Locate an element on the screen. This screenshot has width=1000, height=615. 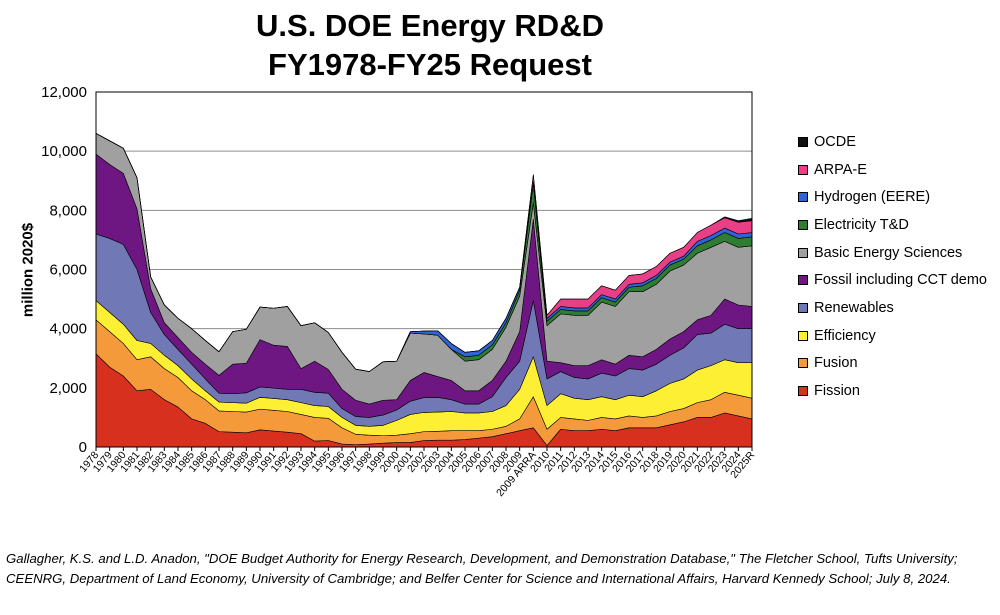
y-tick-label: 2,000 is located at coordinates (68, 388).